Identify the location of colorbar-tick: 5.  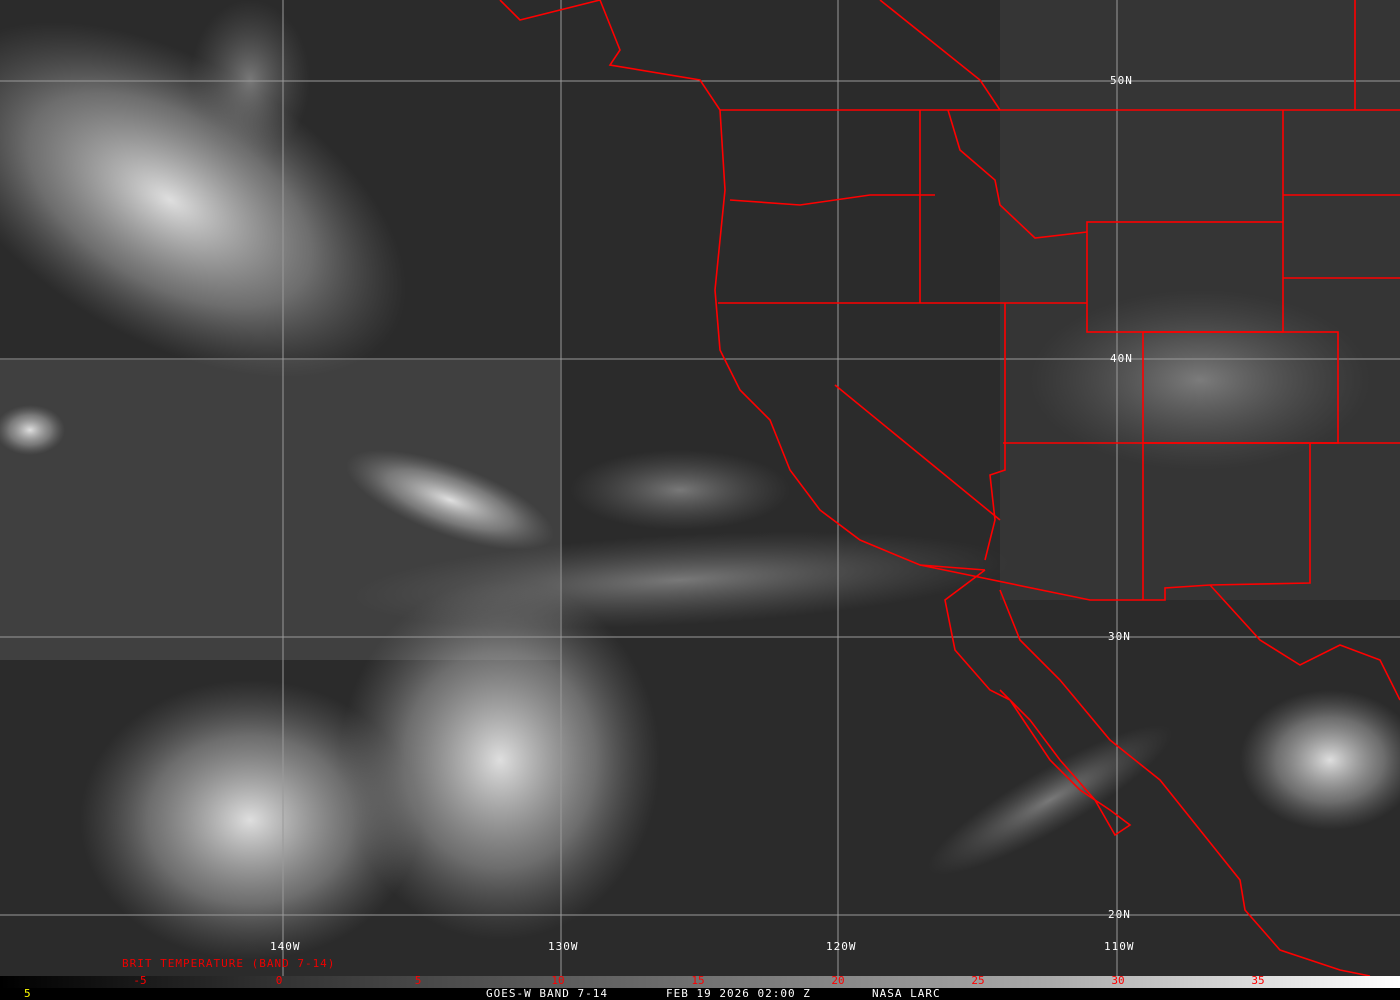
(418, 980).